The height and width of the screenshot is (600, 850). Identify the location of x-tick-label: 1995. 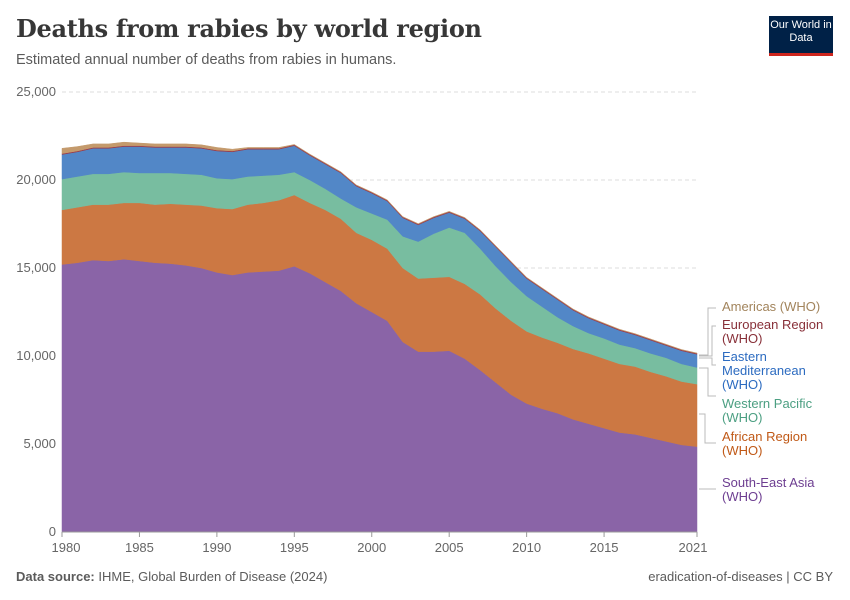
(294, 547).